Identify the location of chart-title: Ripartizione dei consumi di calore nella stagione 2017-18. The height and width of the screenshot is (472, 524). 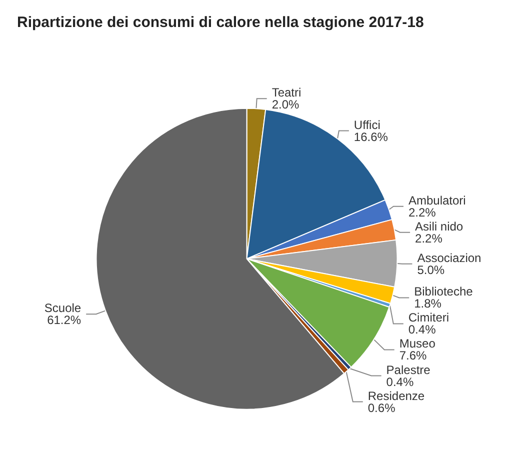
(220, 22).